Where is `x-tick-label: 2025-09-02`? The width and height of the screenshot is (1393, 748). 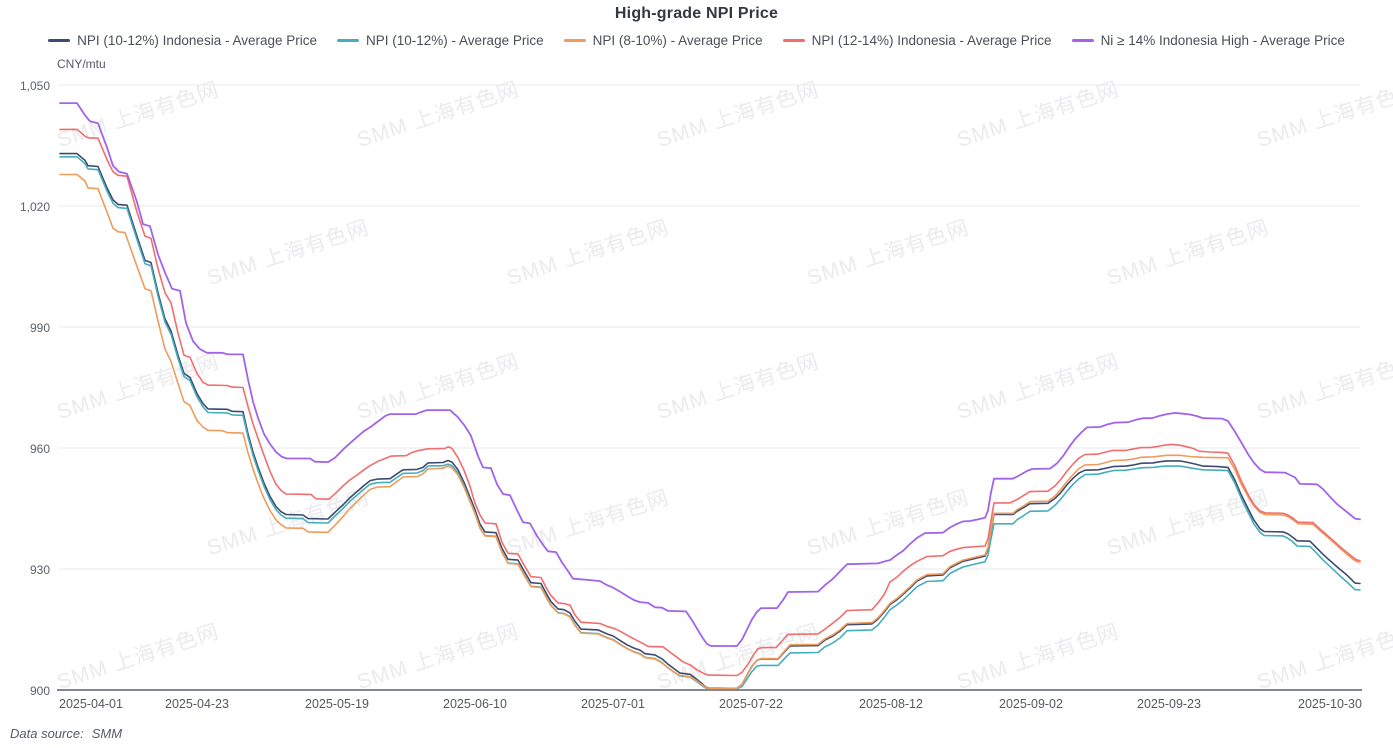
x-tick-label: 2025-09-02 is located at coordinates (1031, 704).